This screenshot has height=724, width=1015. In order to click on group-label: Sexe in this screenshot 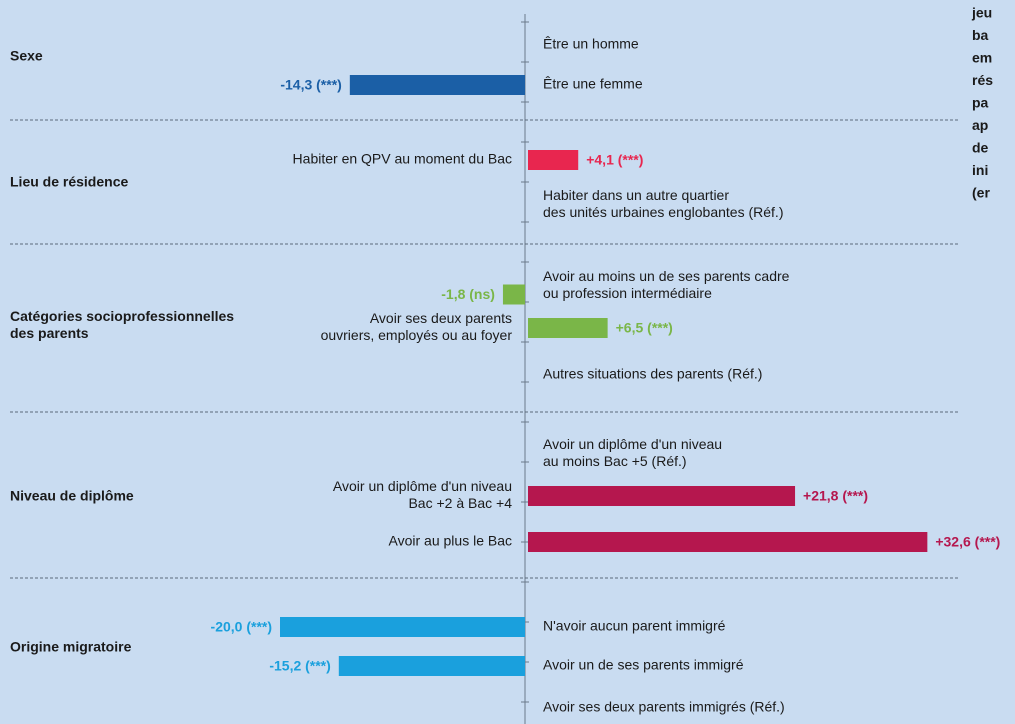, I will do `click(26, 56)`.